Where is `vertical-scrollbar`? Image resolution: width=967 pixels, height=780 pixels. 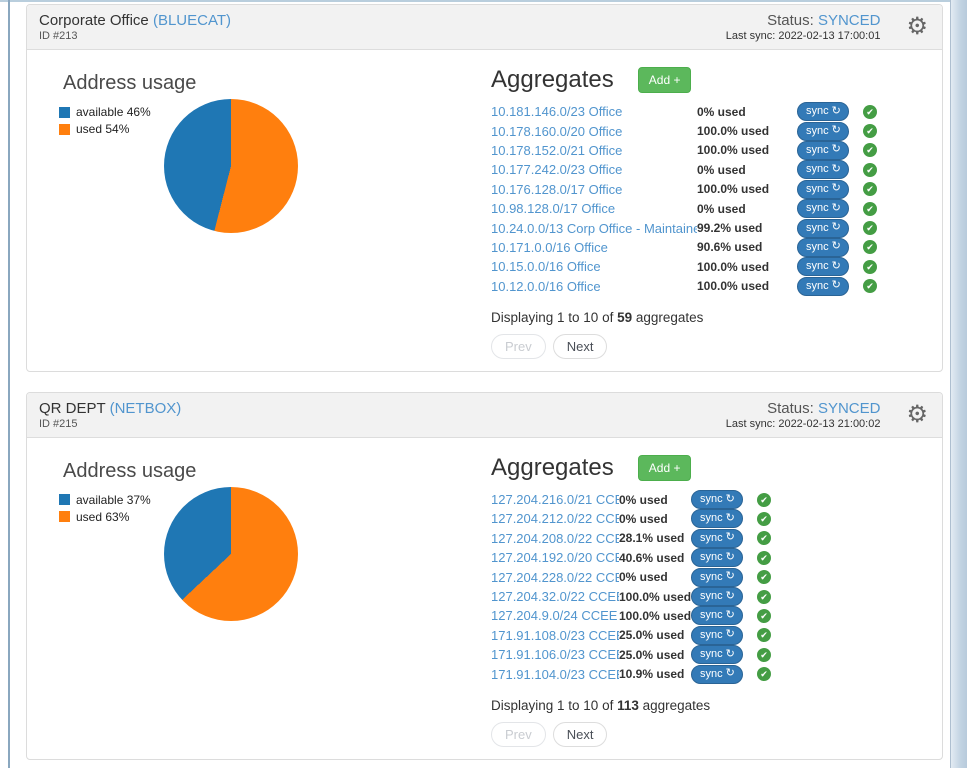 vertical-scrollbar is located at coordinates (958, 384).